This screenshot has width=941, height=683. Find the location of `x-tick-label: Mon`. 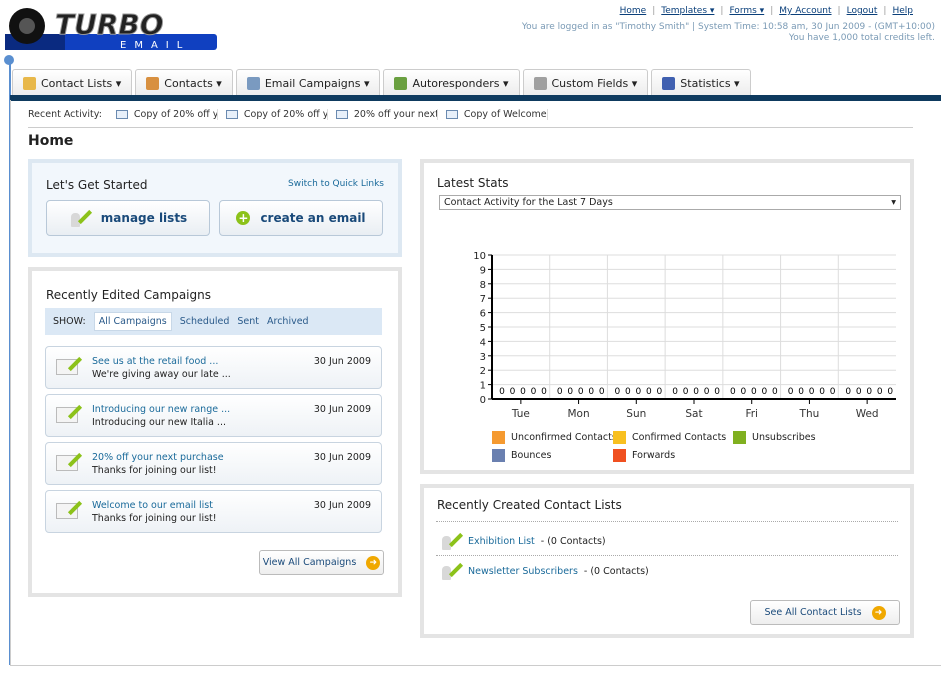

x-tick-label: Mon is located at coordinates (579, 414).